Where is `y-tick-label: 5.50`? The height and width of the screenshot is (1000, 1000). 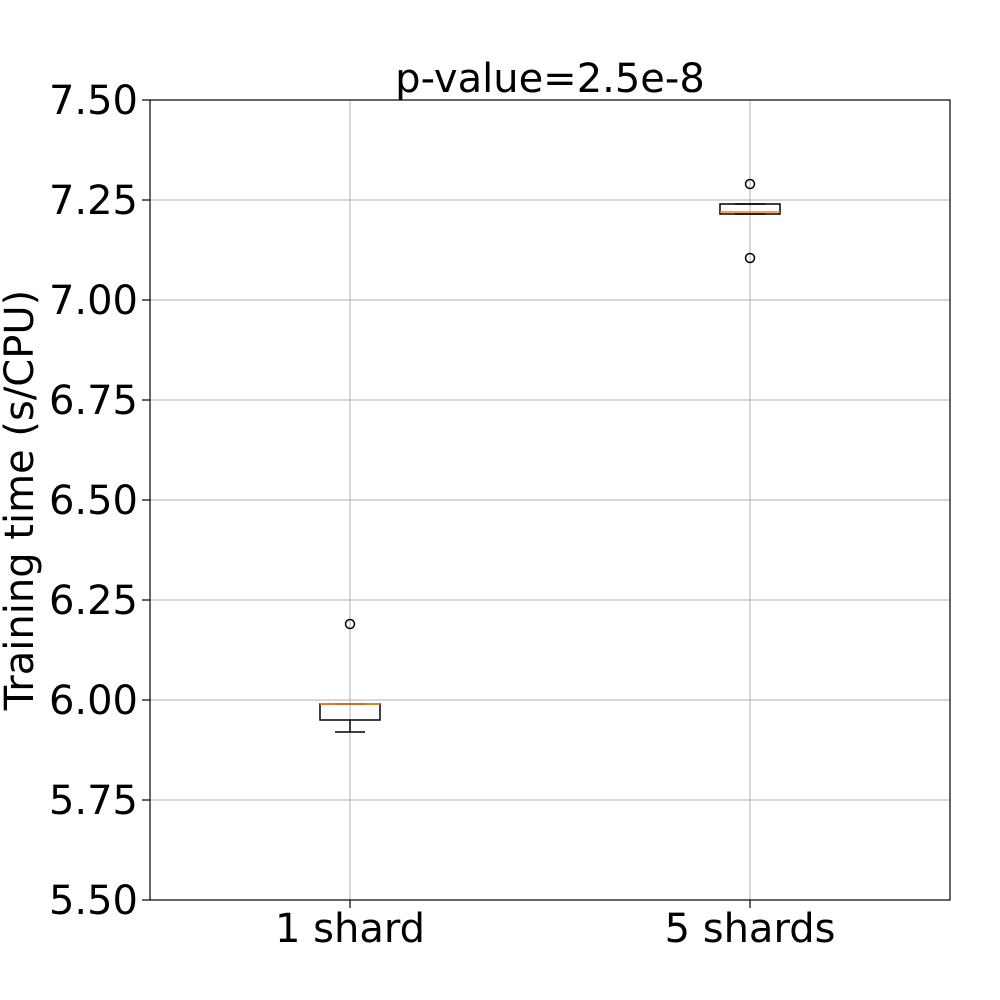 y-tick-label: 5.50 is located at coordinates (93, 901).